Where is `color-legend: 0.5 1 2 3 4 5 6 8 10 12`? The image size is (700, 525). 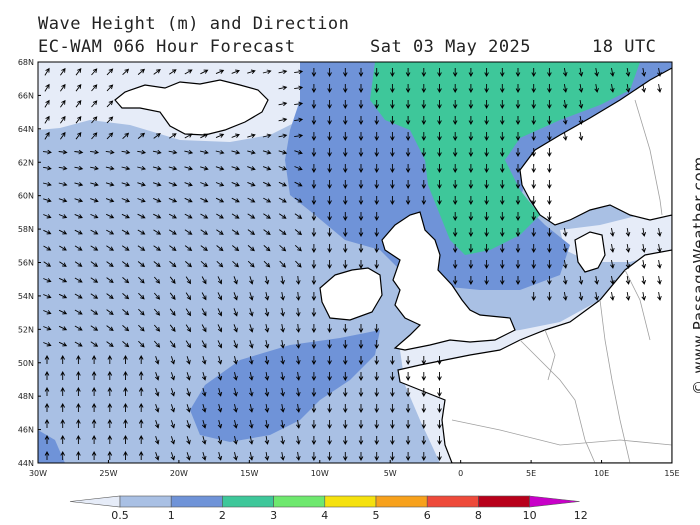 color-legend: 0.5 1 2 3 4 5 6 8 10 12 is located at coordinates (328, 508).